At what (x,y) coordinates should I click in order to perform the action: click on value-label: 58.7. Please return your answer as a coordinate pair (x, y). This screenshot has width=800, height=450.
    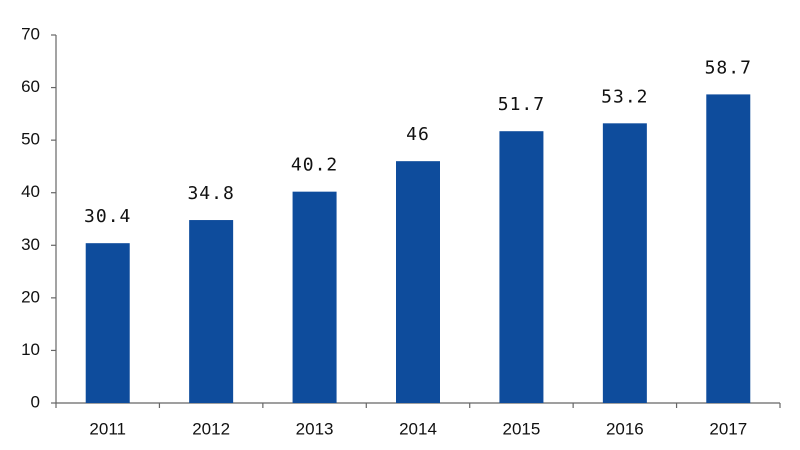
    Looking at the image, I should click on (728, 67).